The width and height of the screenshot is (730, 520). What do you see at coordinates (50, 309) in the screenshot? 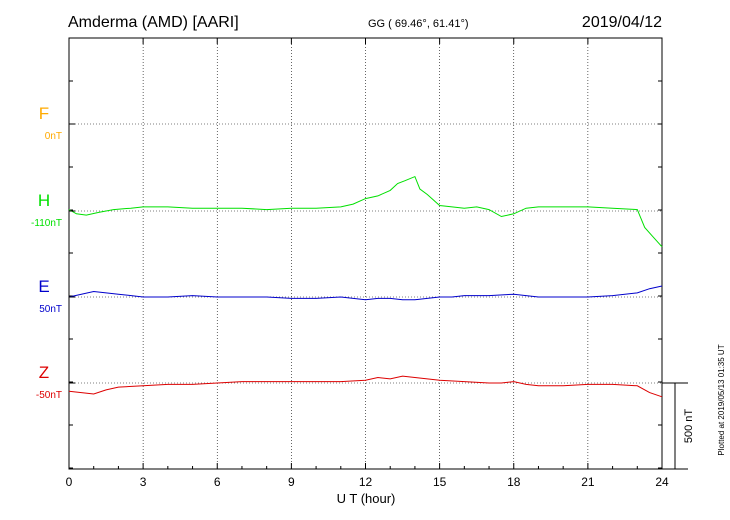
I see `series-baseline-E: 50nT` at bounding box center [50, 309].